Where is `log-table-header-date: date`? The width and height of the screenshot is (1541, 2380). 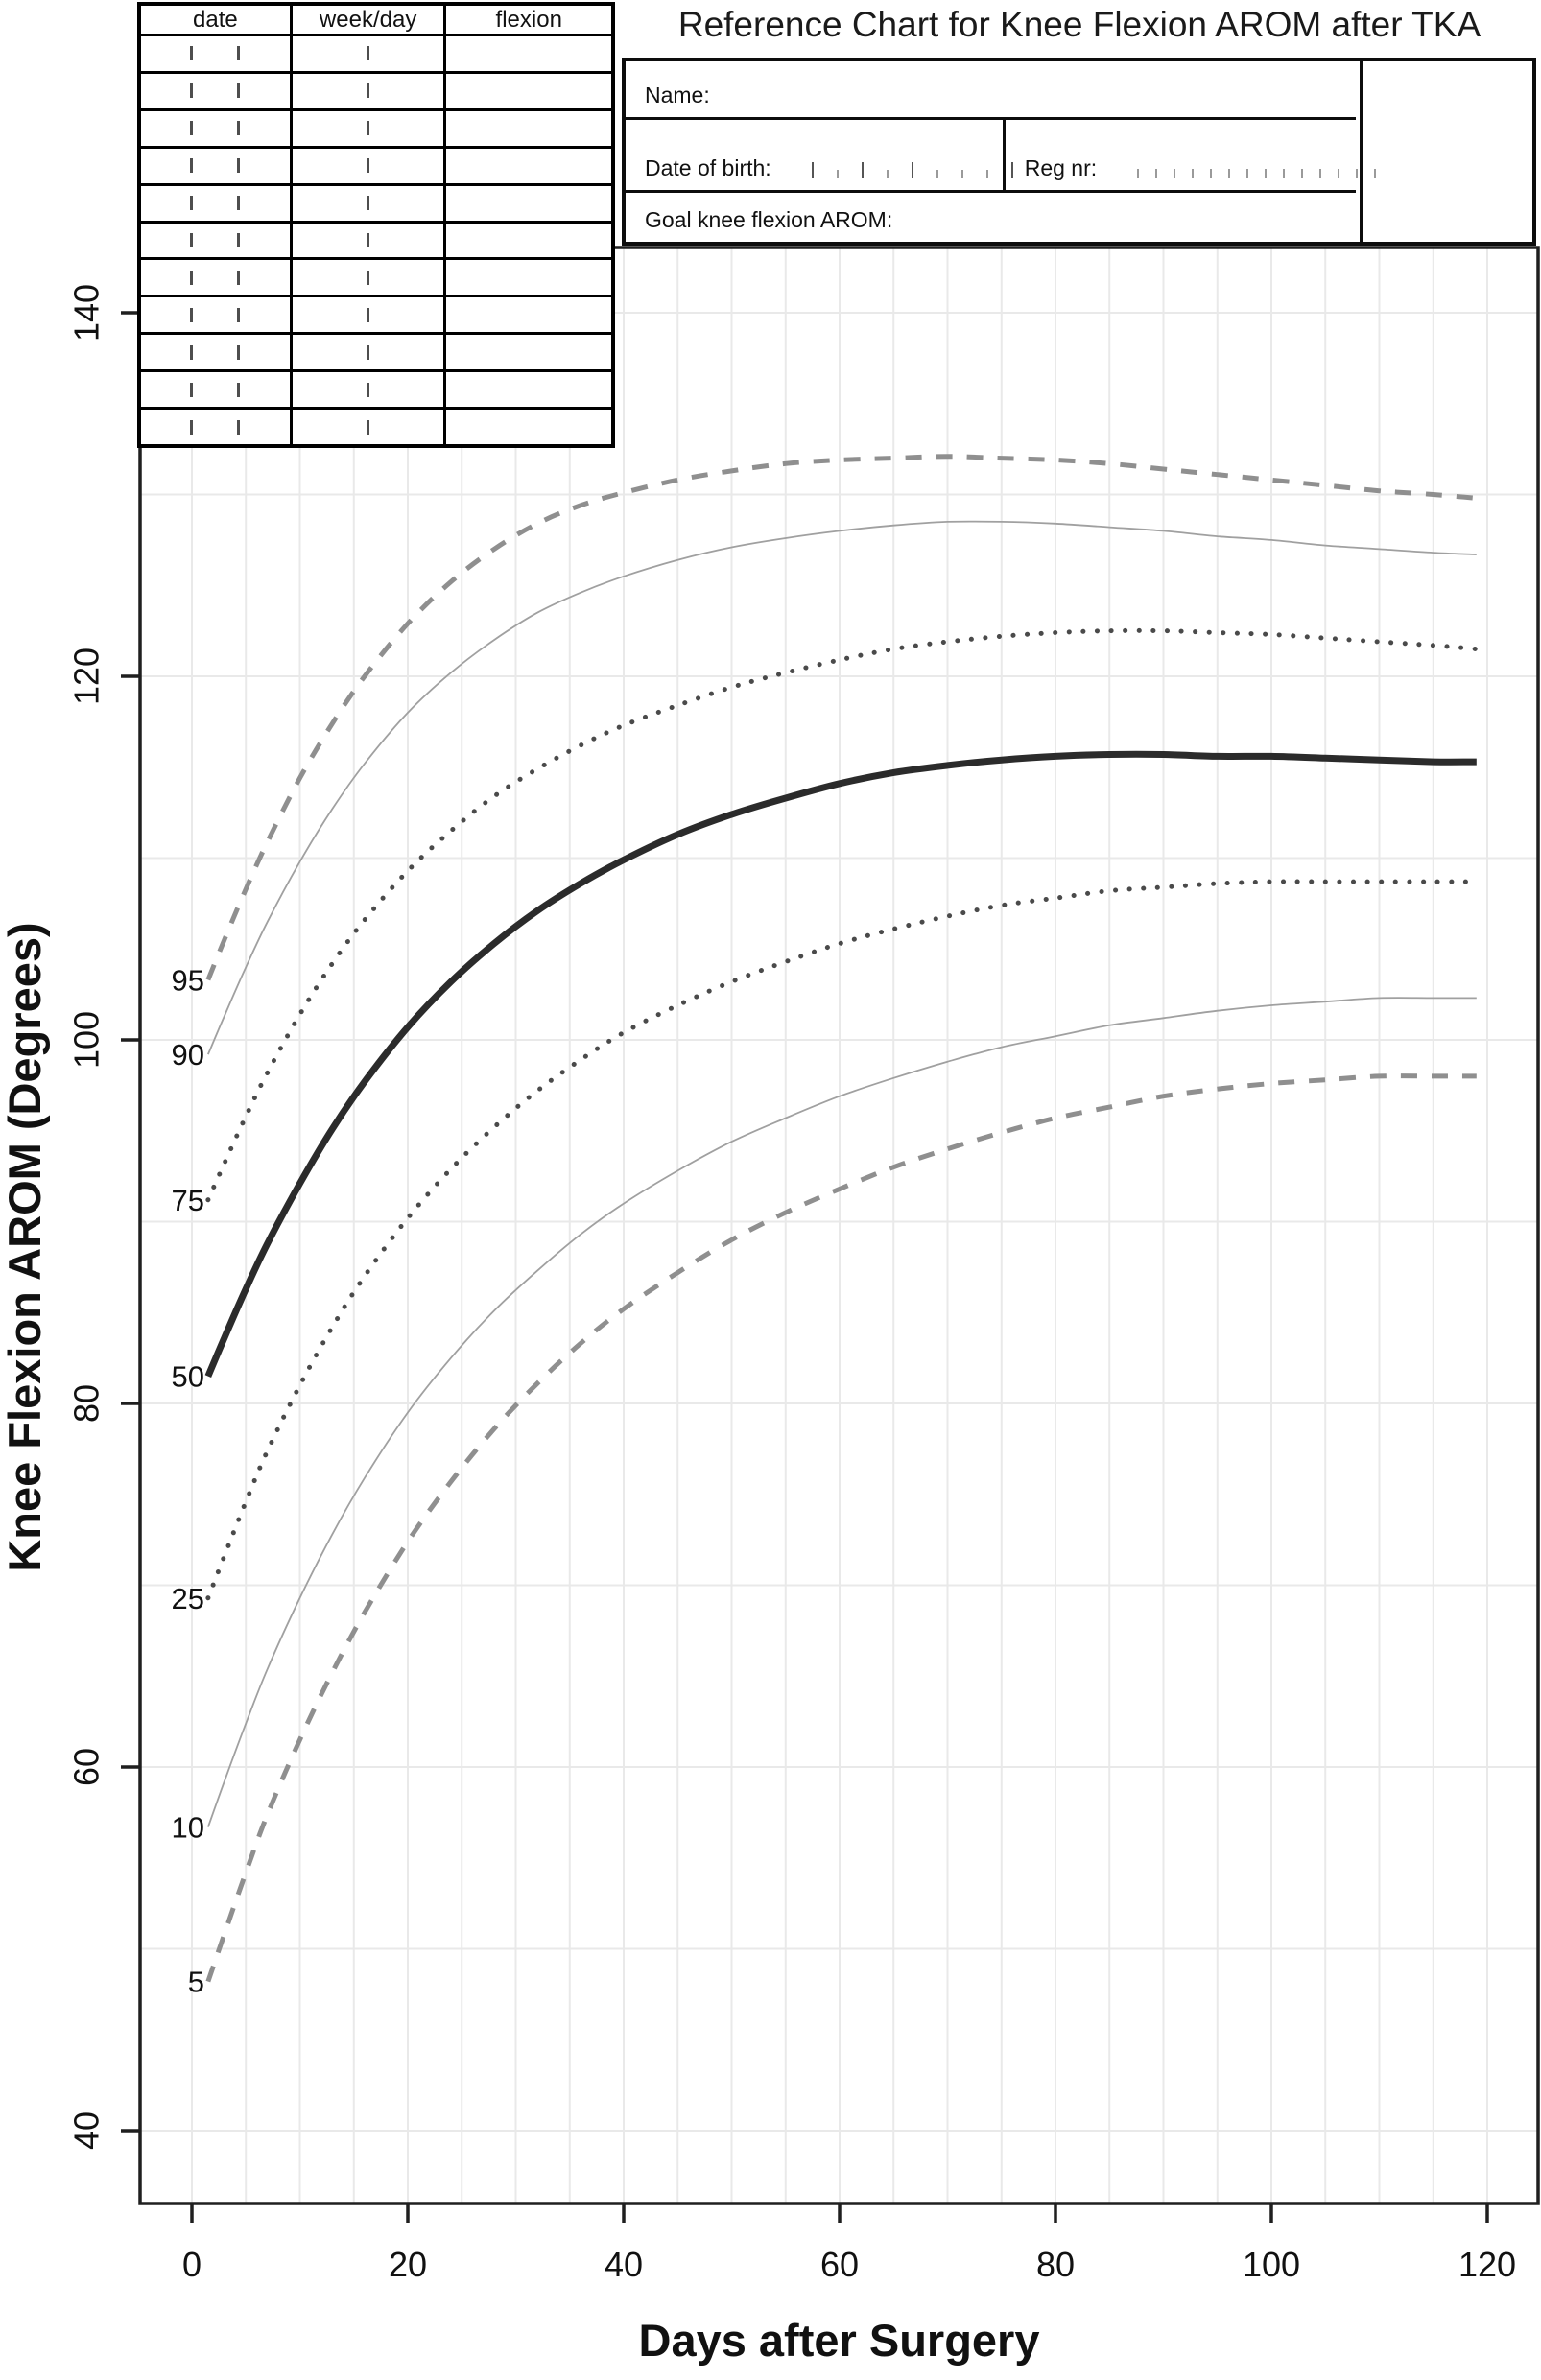 log-table-header-date: date is located at coordinates (217, 20).